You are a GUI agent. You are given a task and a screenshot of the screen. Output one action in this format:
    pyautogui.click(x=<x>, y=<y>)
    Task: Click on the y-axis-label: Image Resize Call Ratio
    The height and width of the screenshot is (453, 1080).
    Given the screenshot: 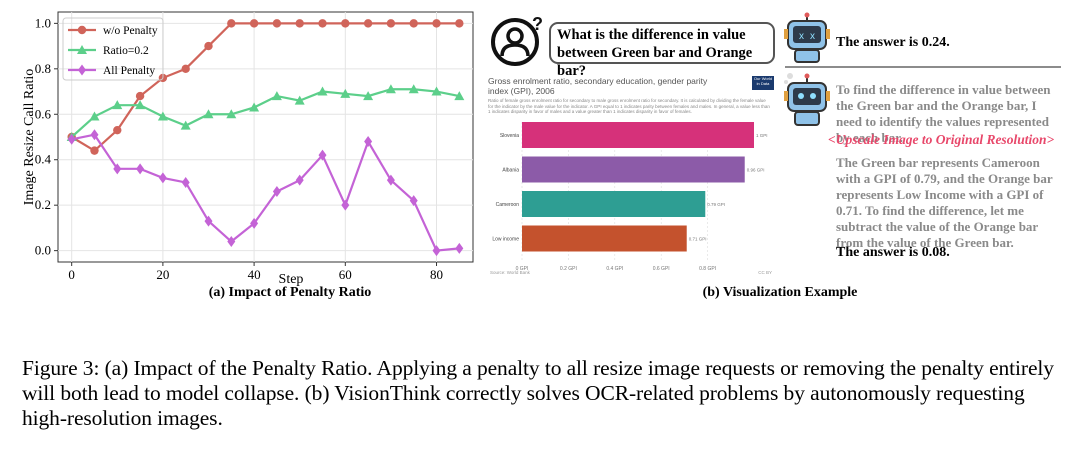 What is the action you would take?
    pyautogui.click(x=29, y=137)
    